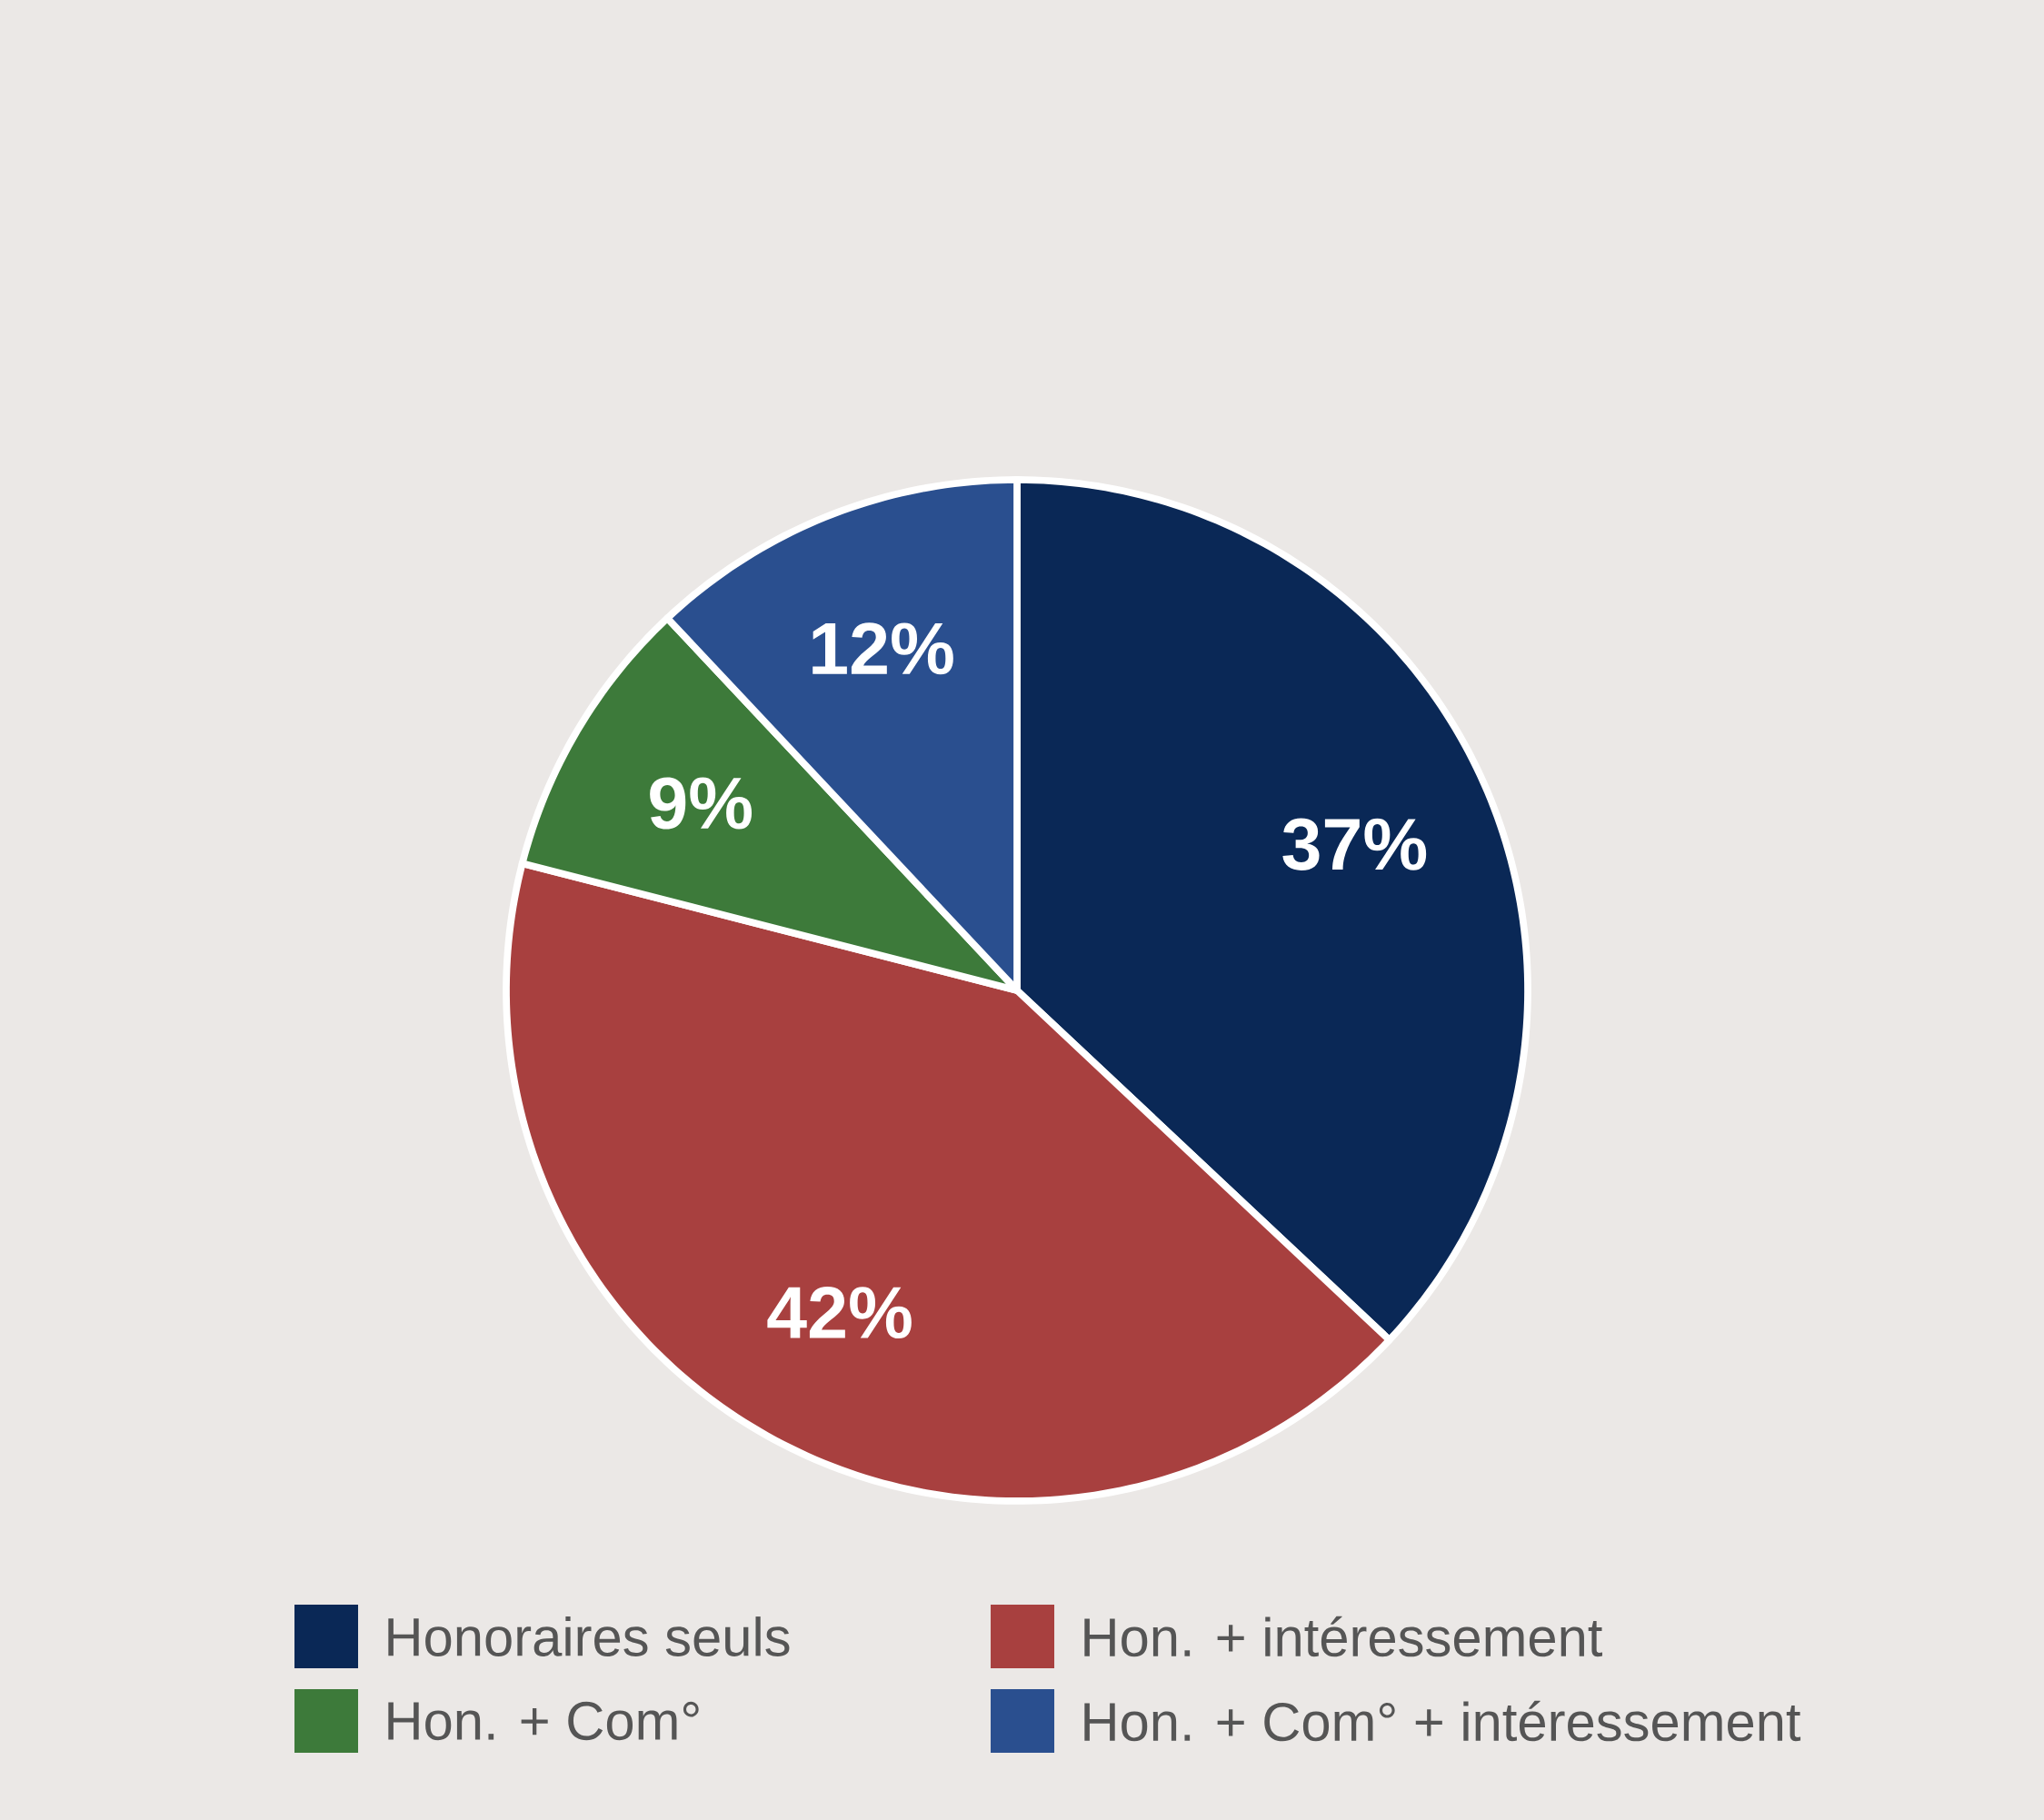  I want to click on data-label: 9%, so click(702, 804).